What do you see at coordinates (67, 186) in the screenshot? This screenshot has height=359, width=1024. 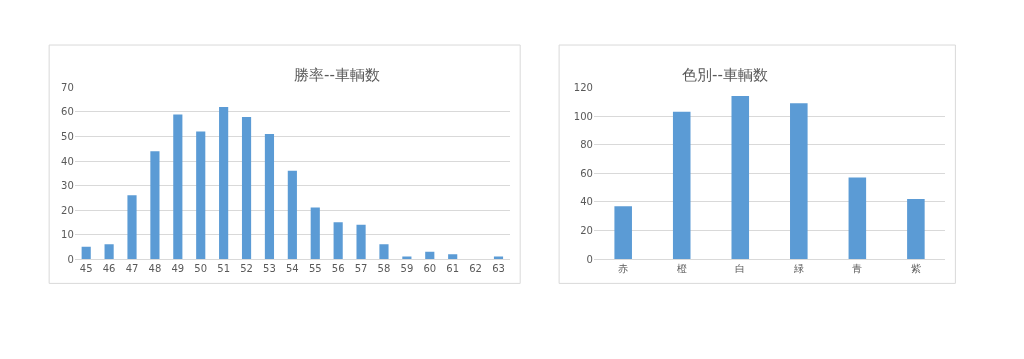 I see `y-tick-label: 30` at bounding box center [67, 186].